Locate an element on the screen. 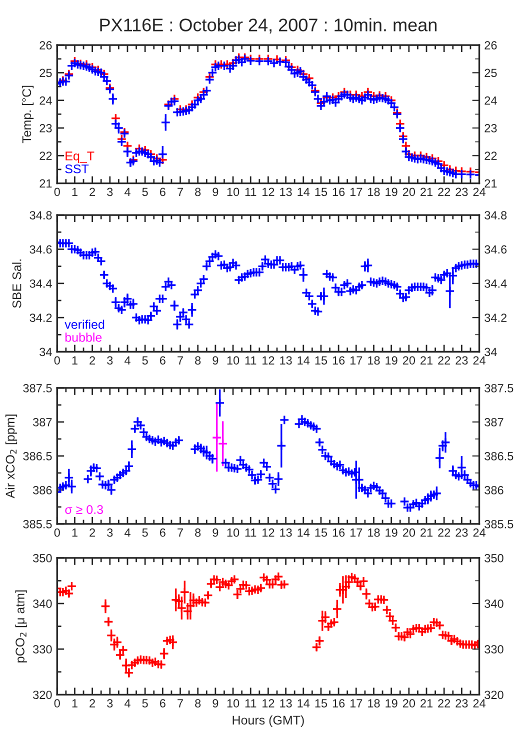 This screenshot has width=529, height=739. x-axis-title: Hours (GMT) is located at coordinates (268, 721).